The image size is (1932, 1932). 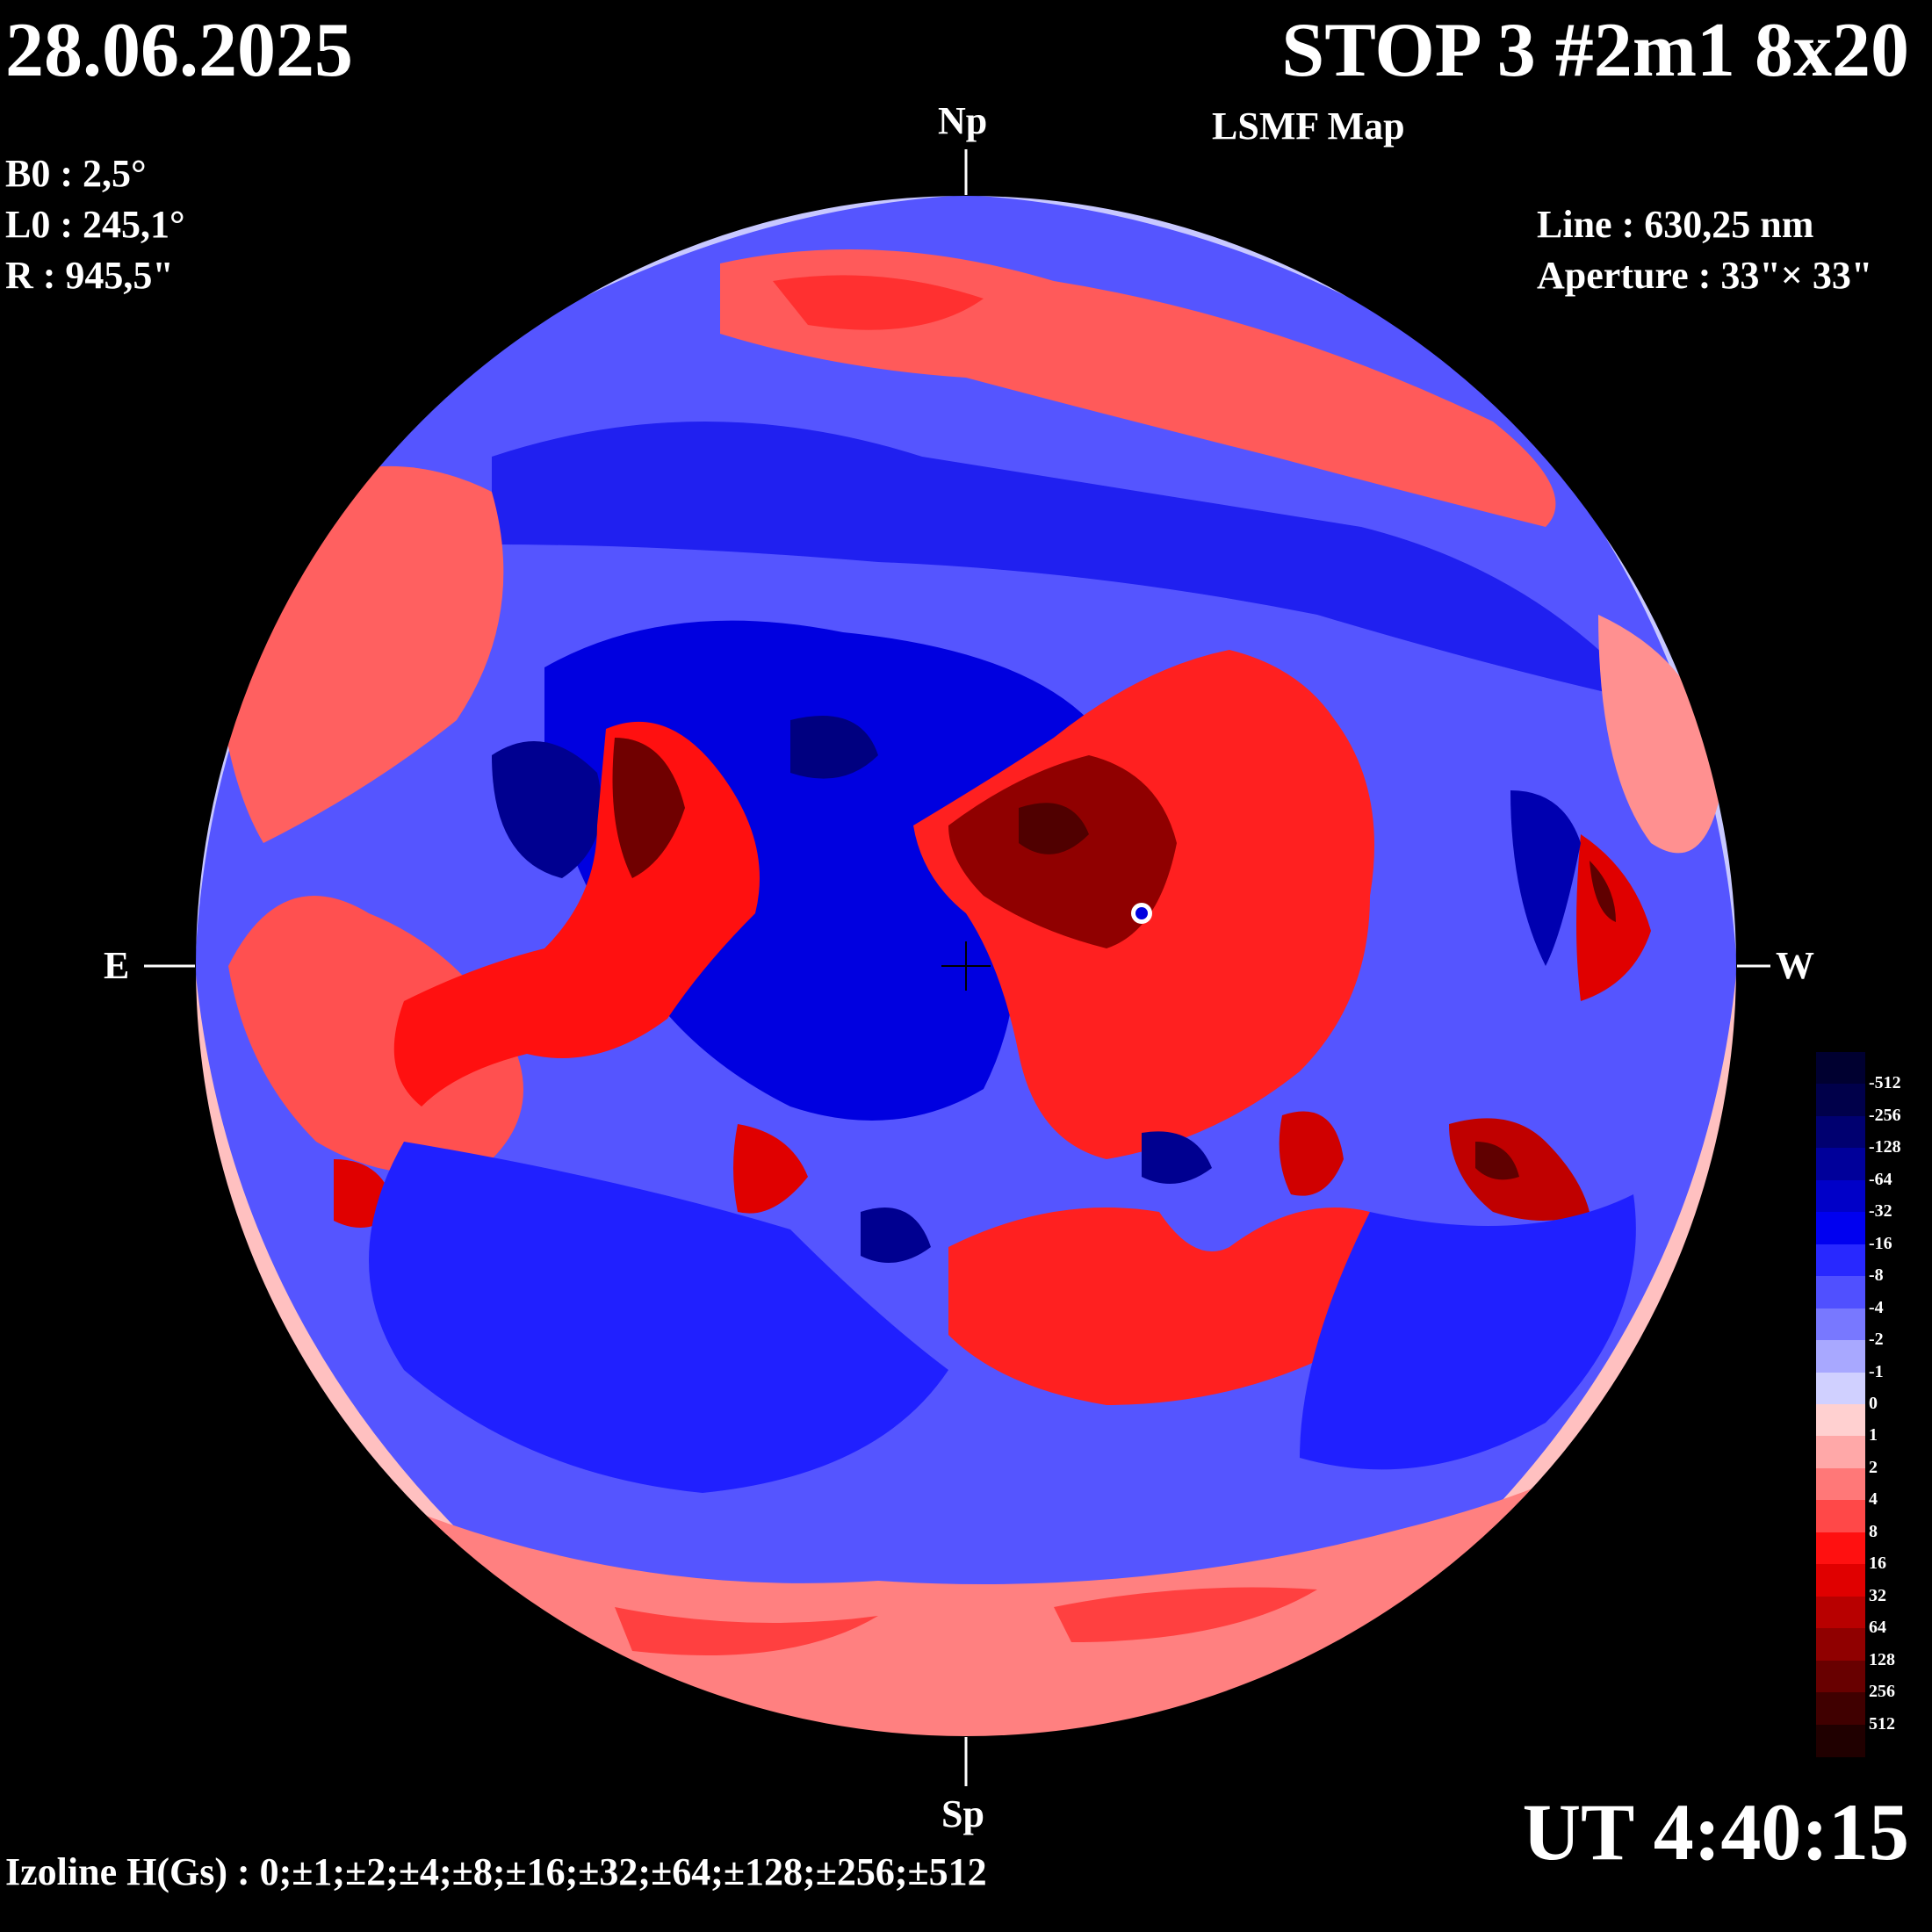 What do you see at coordinates (1880, 1243) in the screenshot?
I see `scale-label: -16` at bounding box center [1880, 1243].